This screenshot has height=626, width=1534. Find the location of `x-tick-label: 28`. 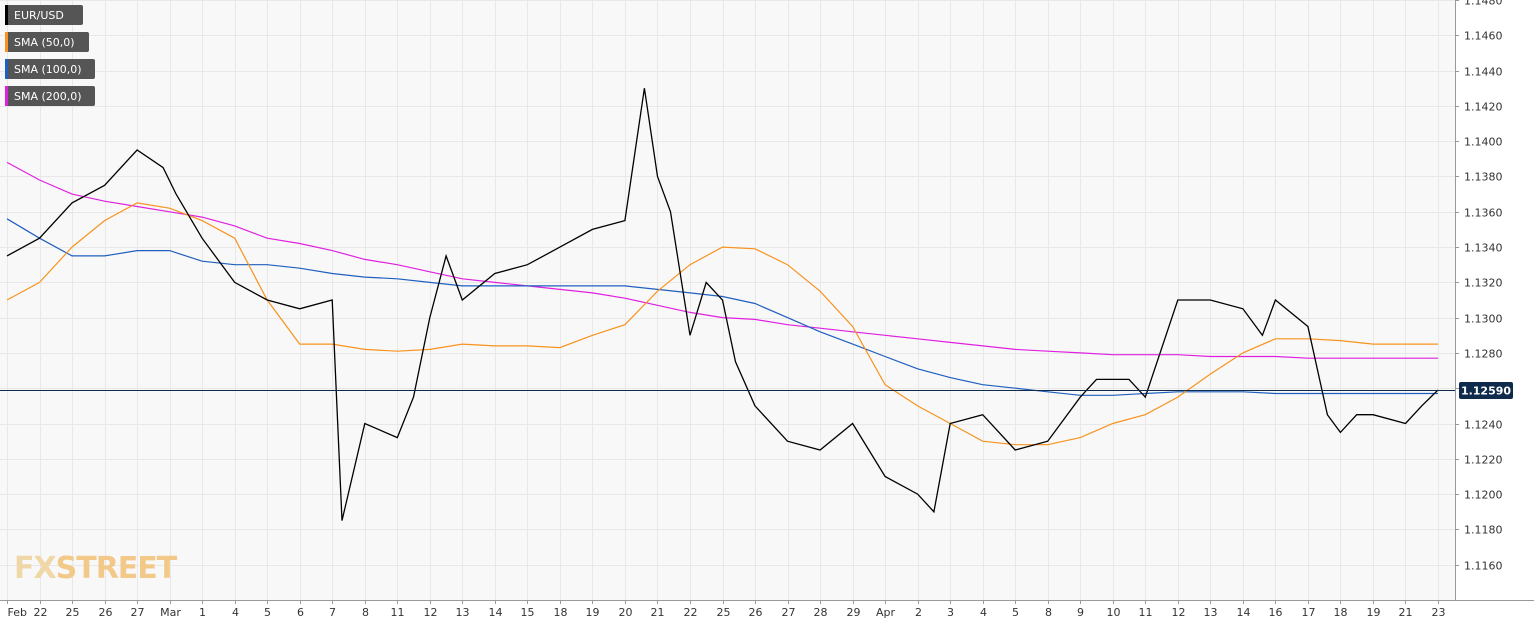

x-tick-label: 28 is located at coordinates (821, 612).